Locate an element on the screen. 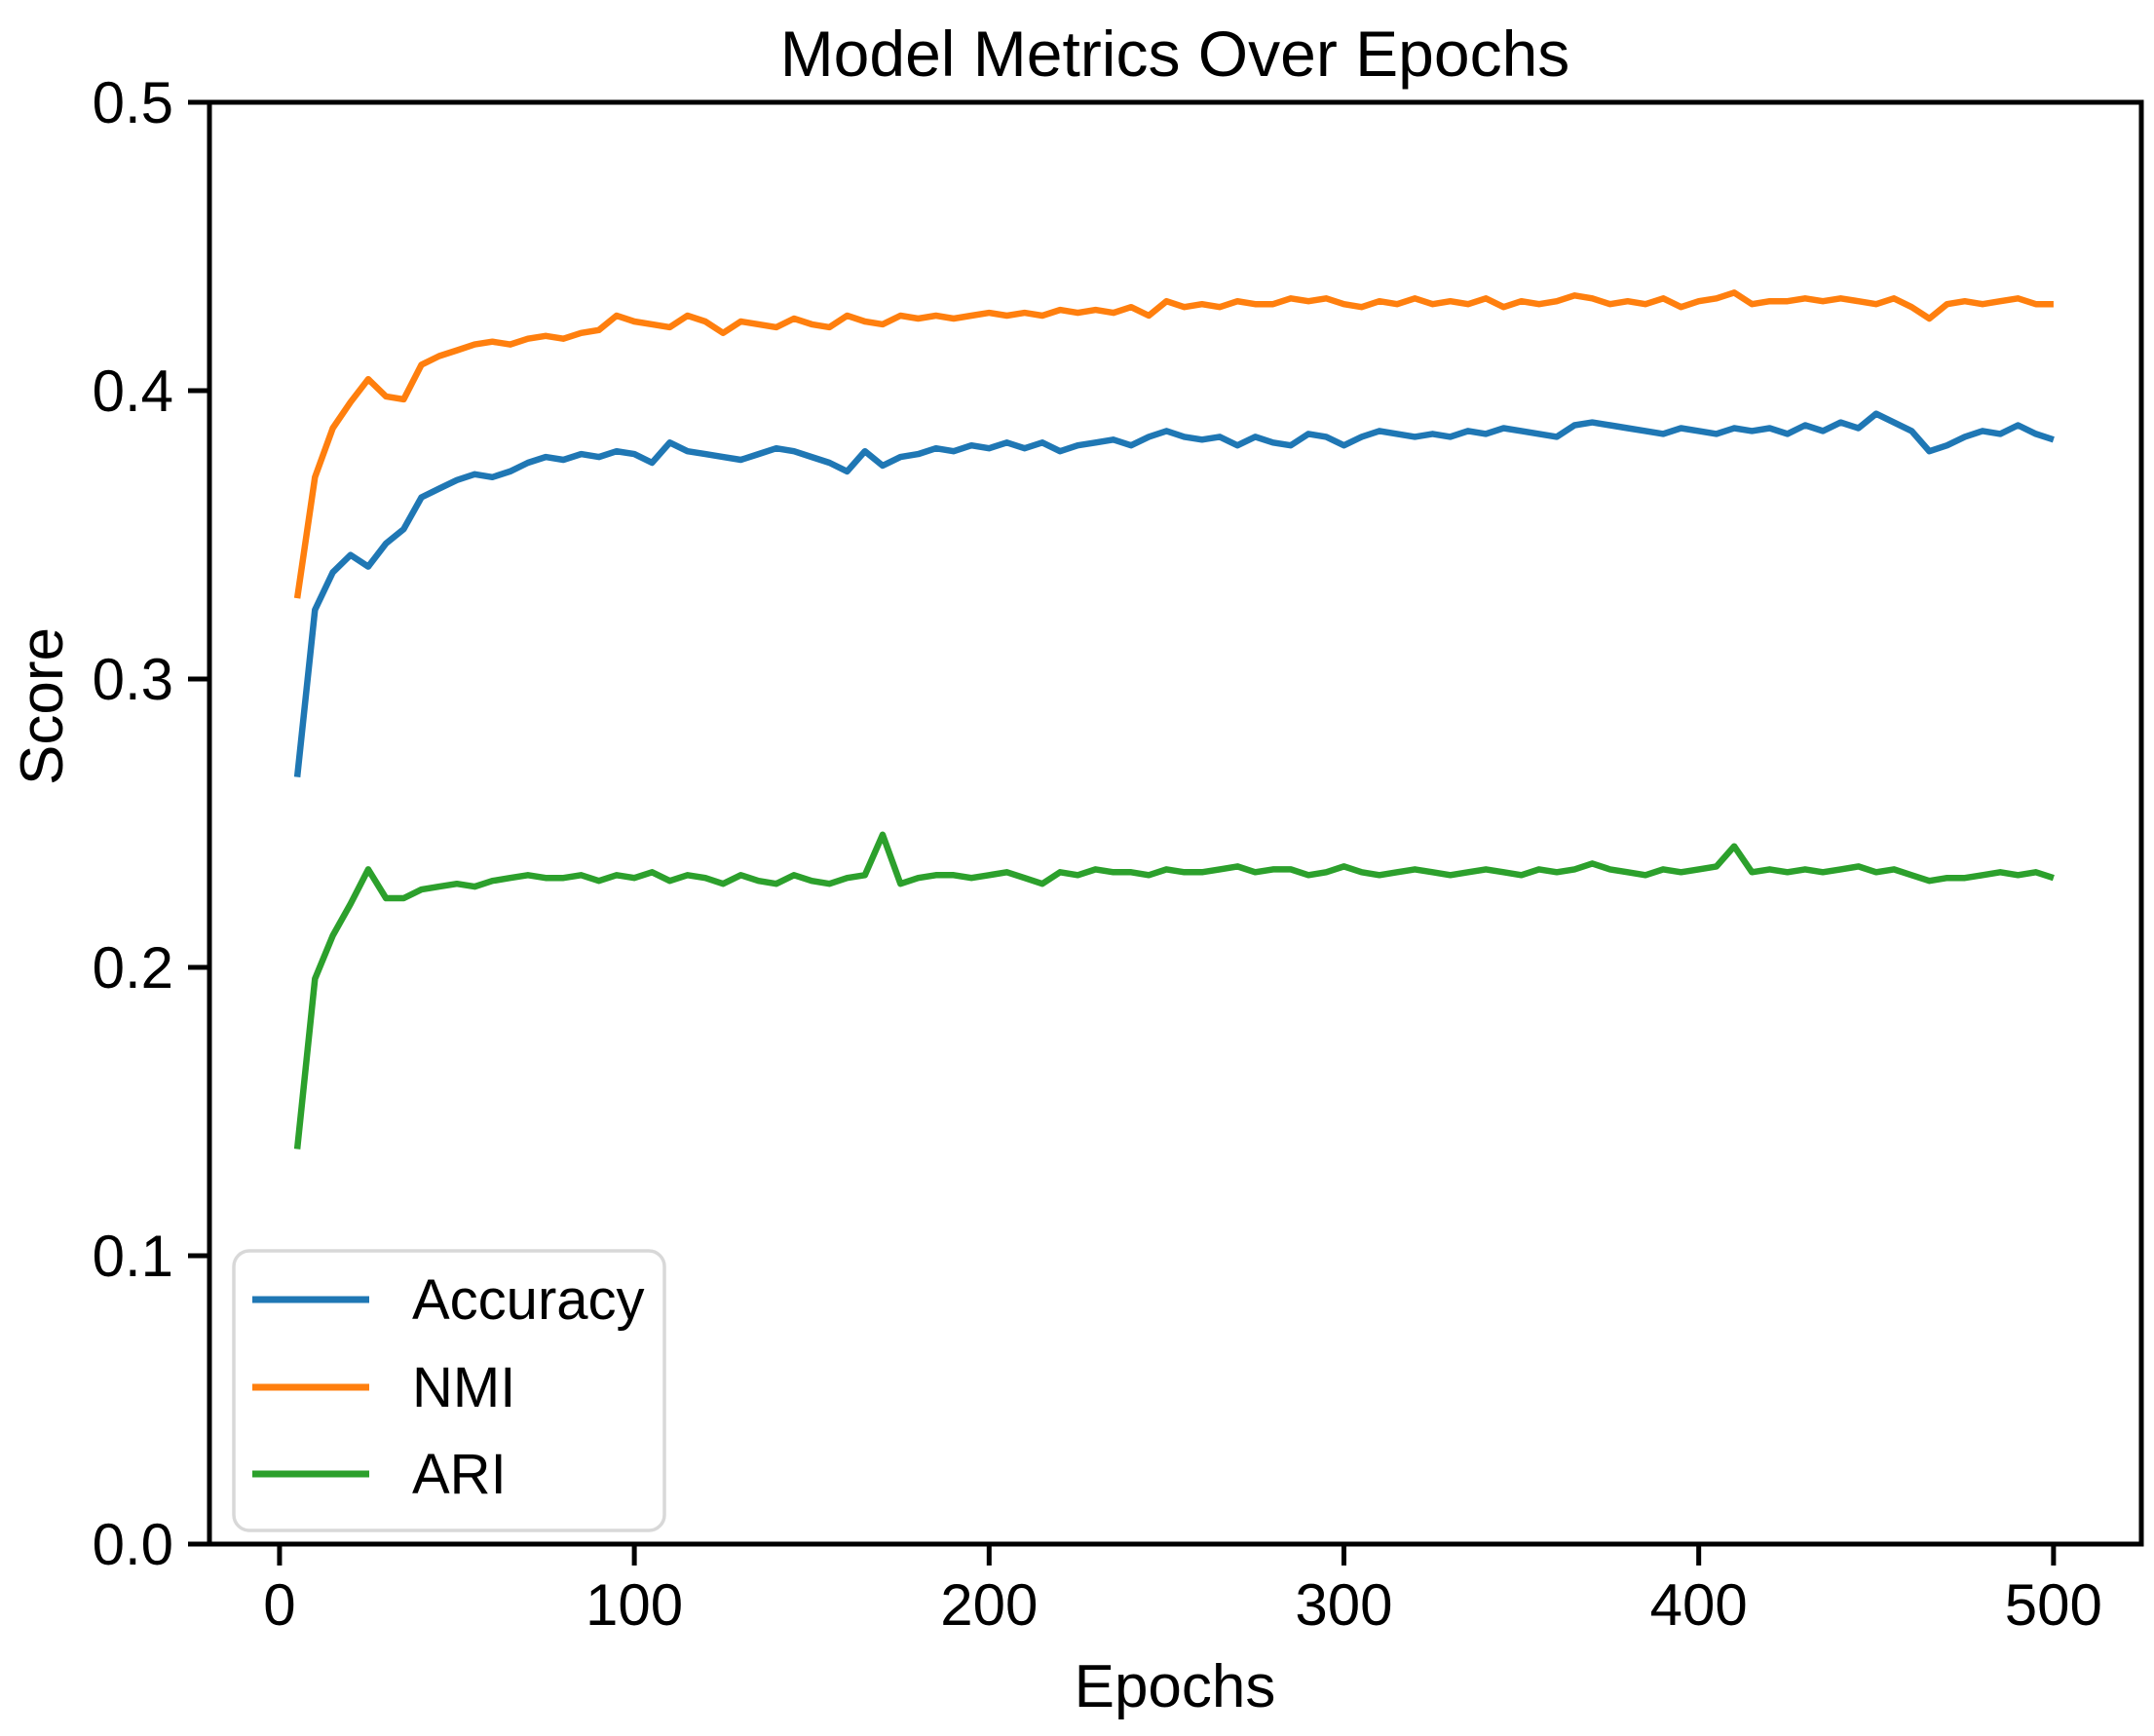 This screenshot has width=2154, height=1736. x-tick-label: 400 is located at coordinates (1699, 1605).